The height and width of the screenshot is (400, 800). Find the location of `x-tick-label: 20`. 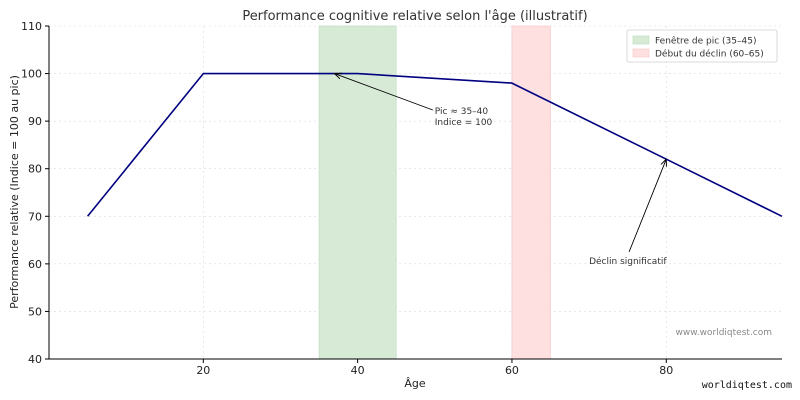

x-tick-label: 20 is located at coordinates (203, 370).